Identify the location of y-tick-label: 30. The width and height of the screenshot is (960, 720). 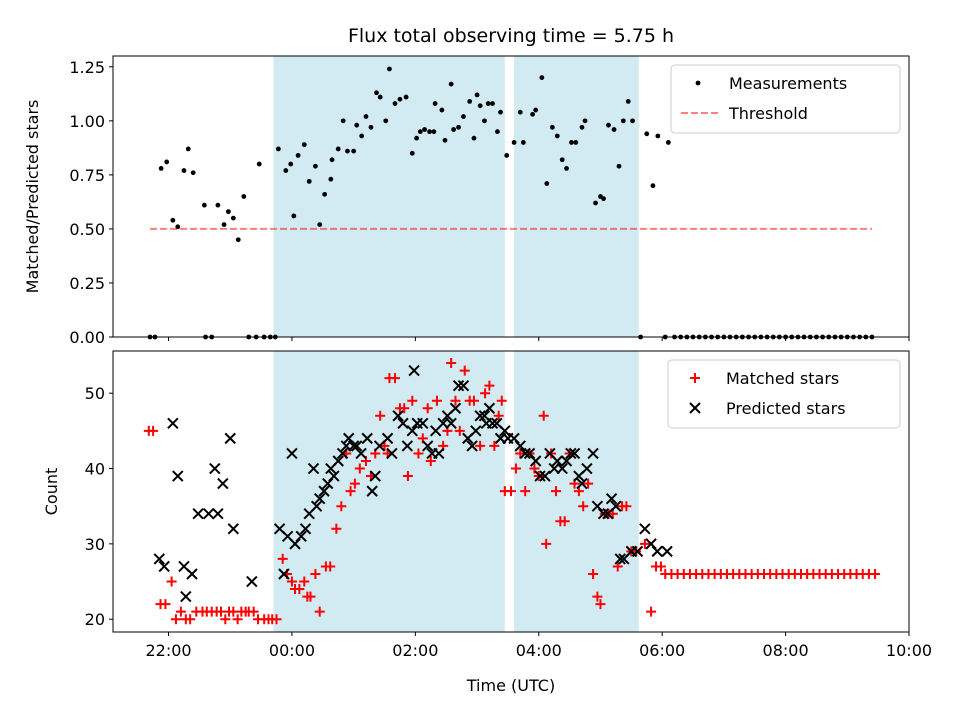
(95, 544).